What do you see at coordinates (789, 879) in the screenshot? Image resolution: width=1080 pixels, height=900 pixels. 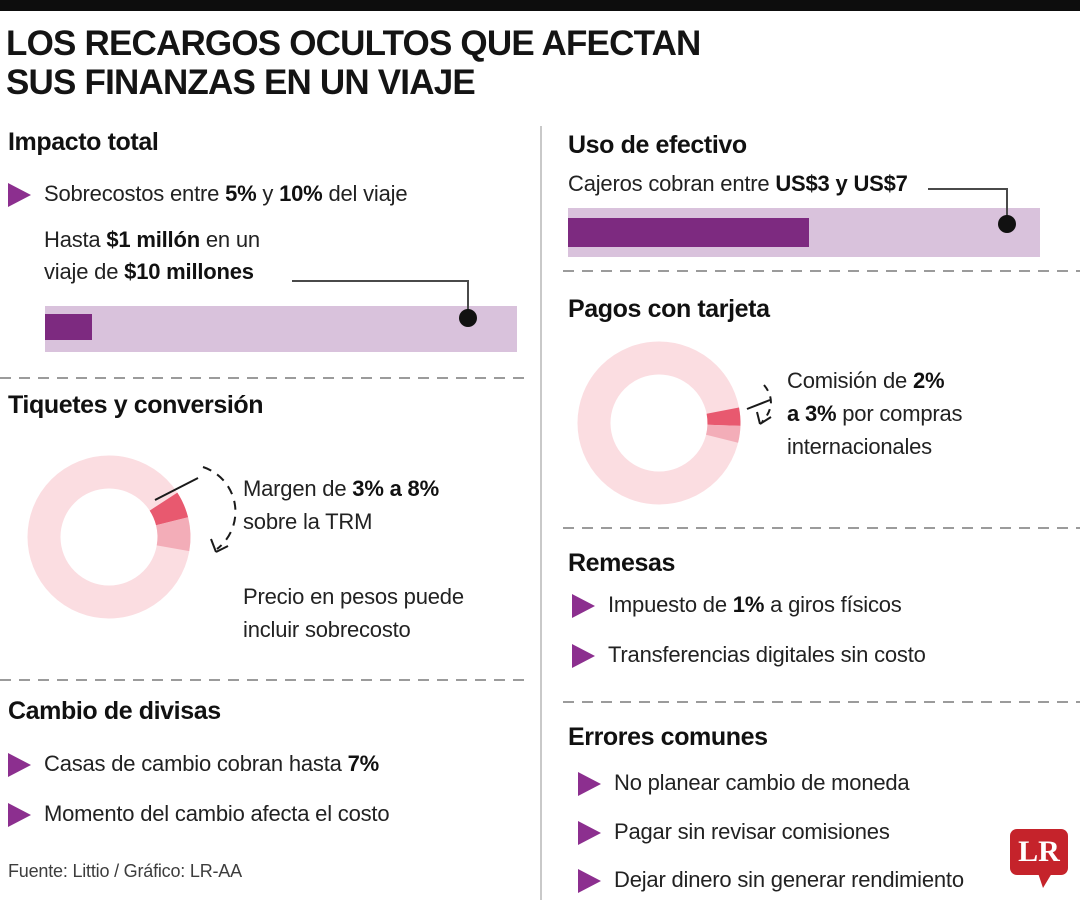 I see `errores-bullet3-text: Dejar dinero sin generar rendimiento` at bounding box center [789, 879].